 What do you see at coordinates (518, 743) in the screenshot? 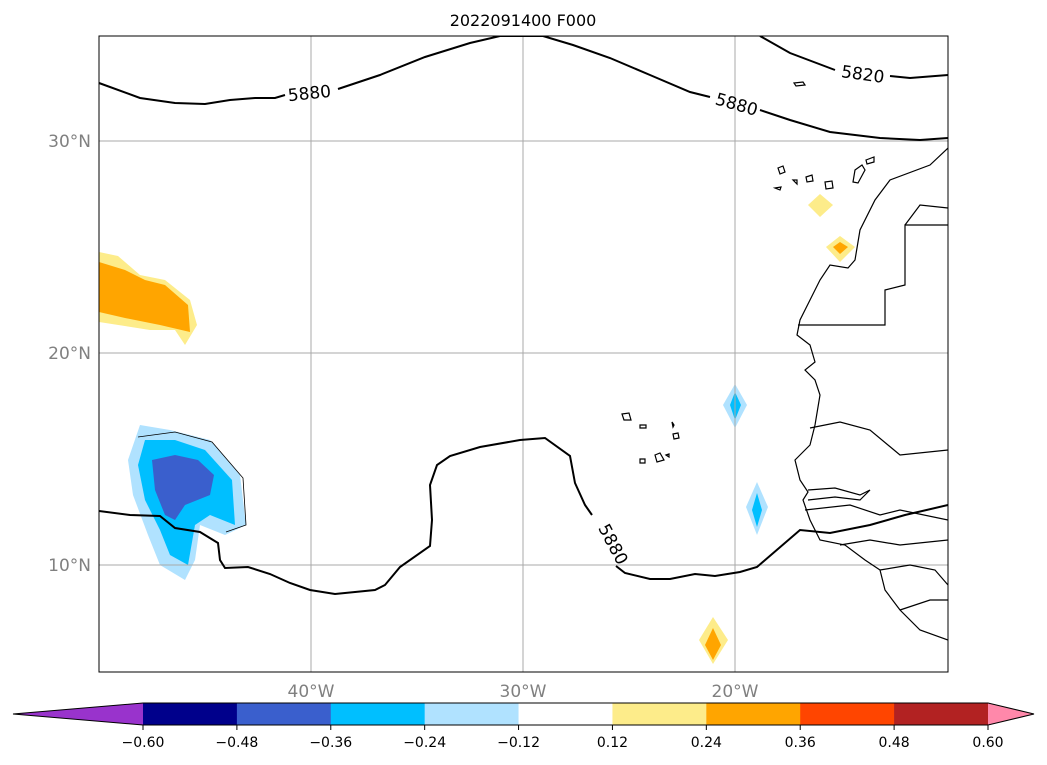
I see `colorbar-tick-label: −0.12` at bounding box center [518, 743].